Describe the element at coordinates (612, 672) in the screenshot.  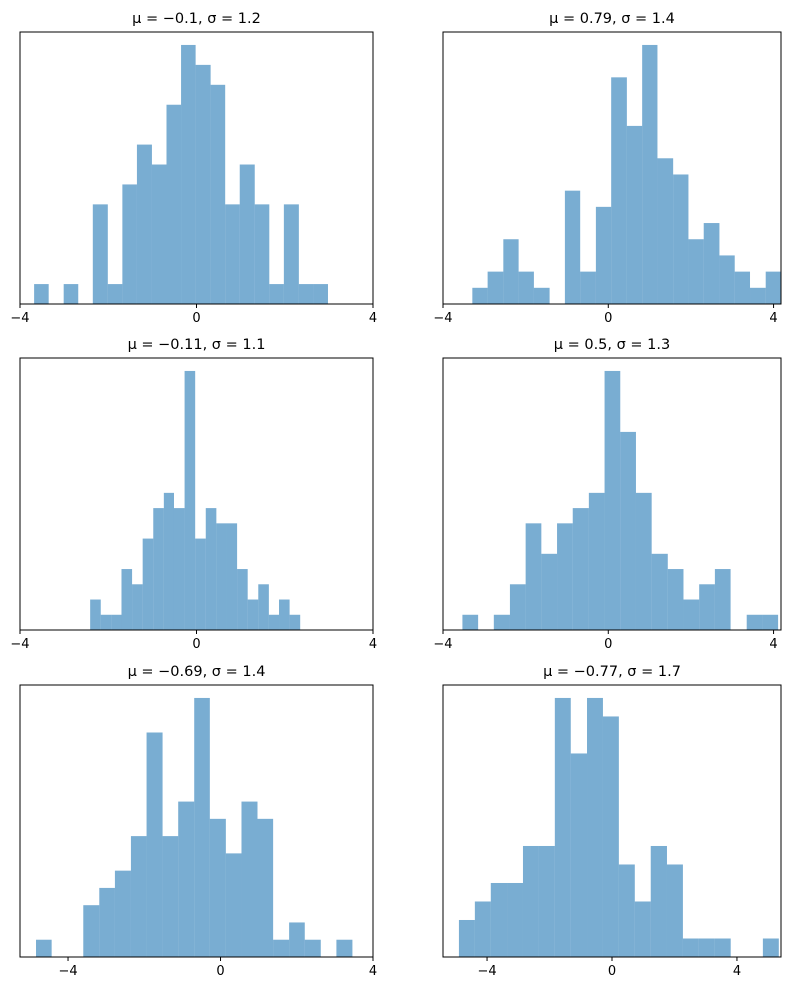
I see `chart-title: μ = −0.77, σ = 1.7` at that location.